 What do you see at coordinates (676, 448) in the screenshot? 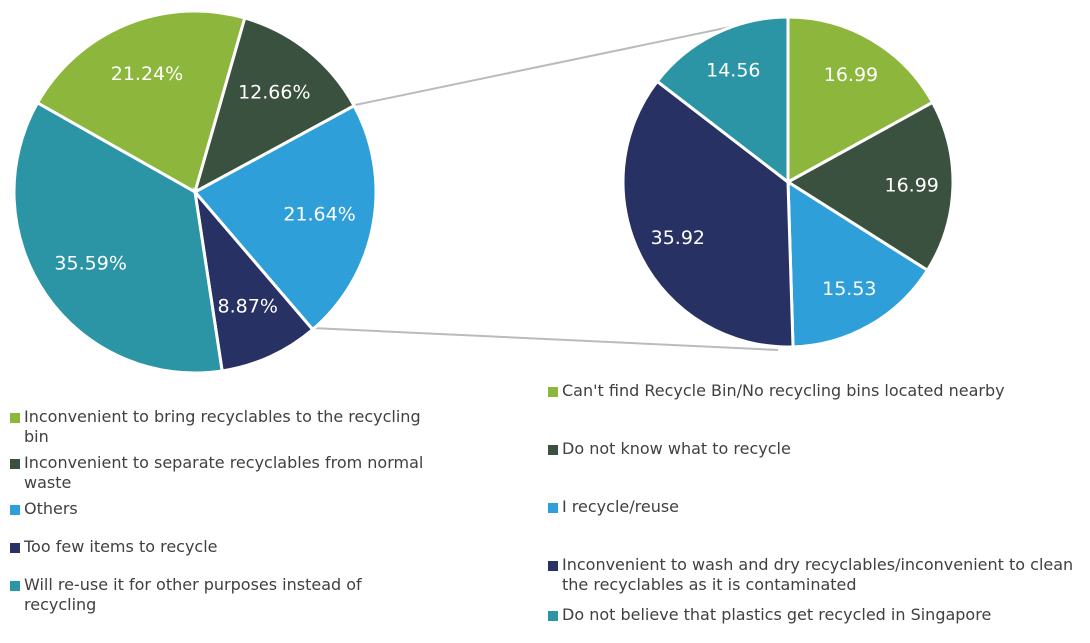
I see `legend-label: Do not know what to recycle` at bounding box center [676, 448].